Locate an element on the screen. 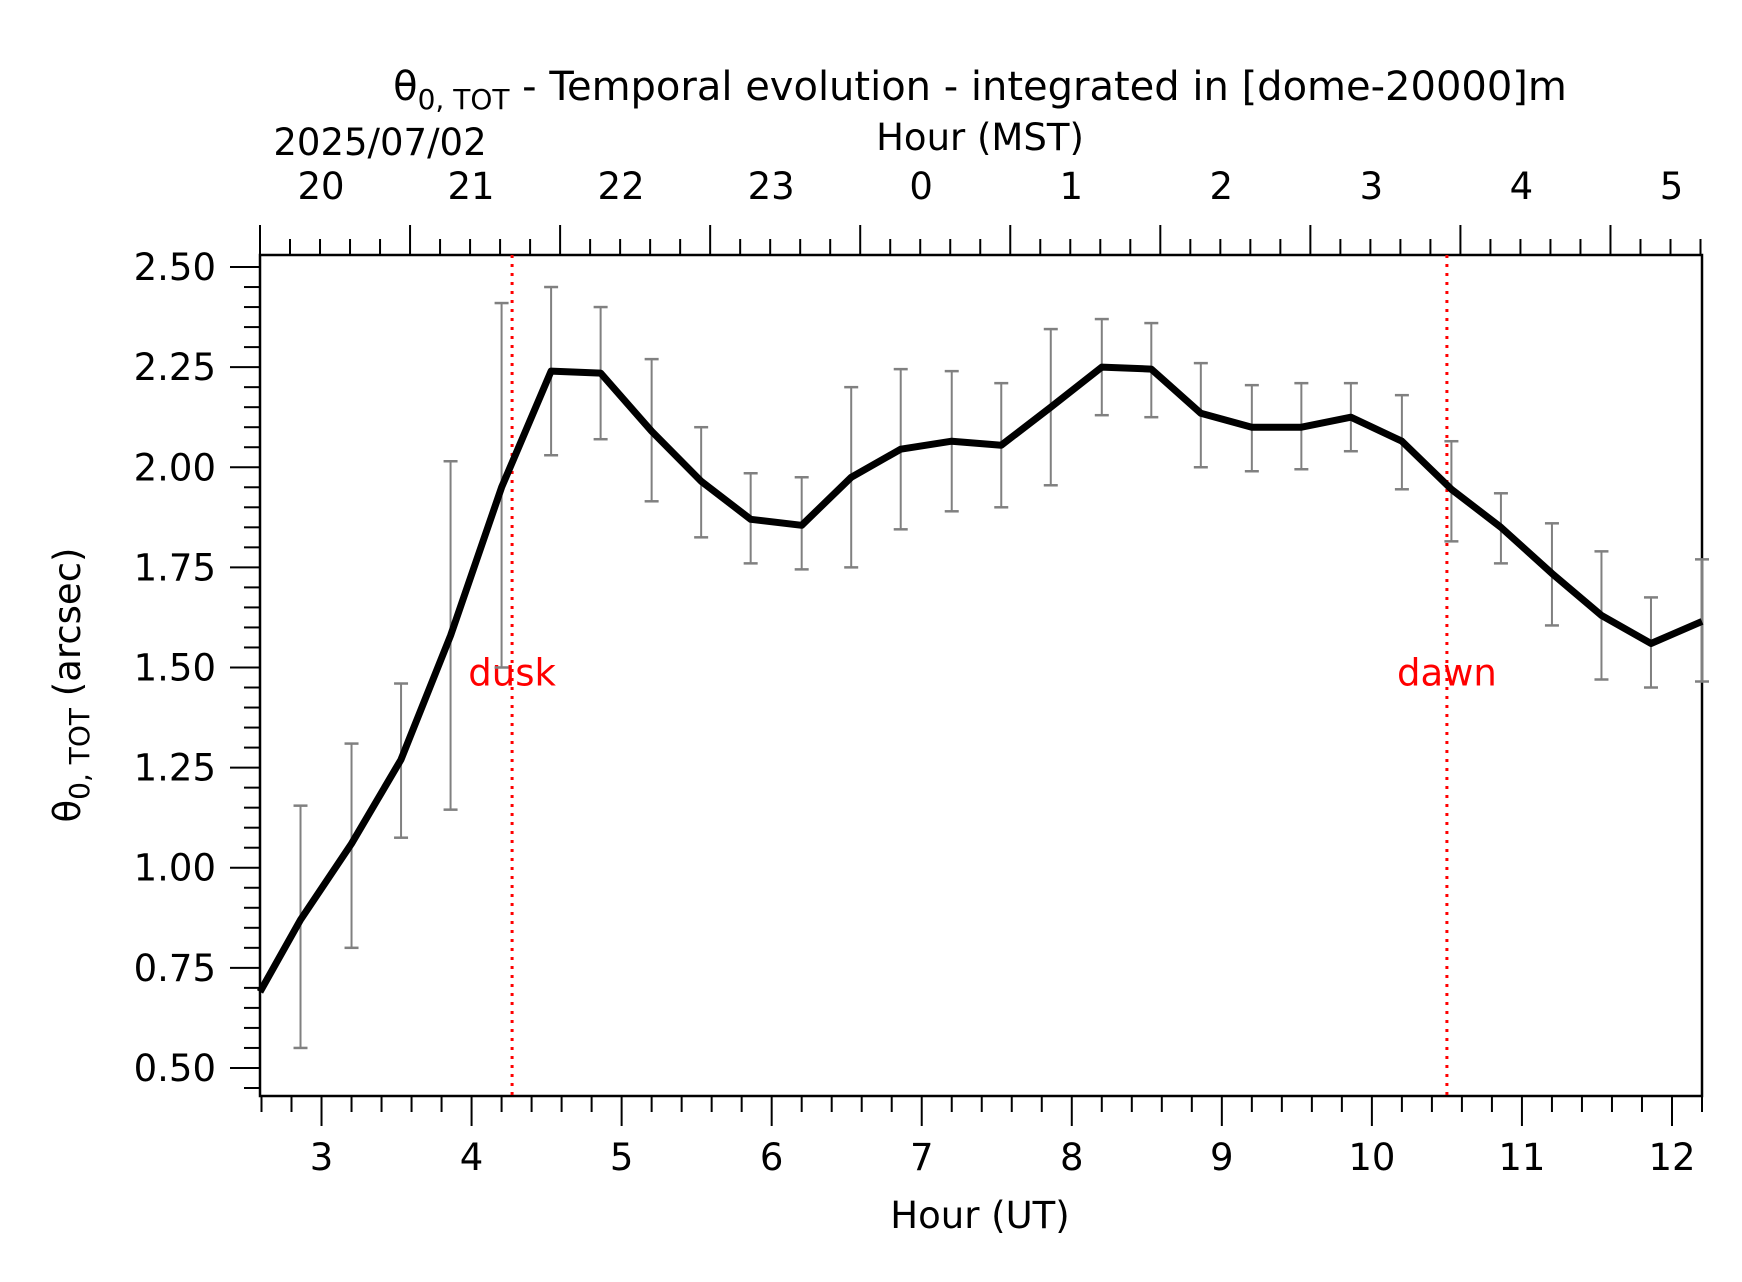  x-tick-label: 6 is located at coordinates (772, 1157).